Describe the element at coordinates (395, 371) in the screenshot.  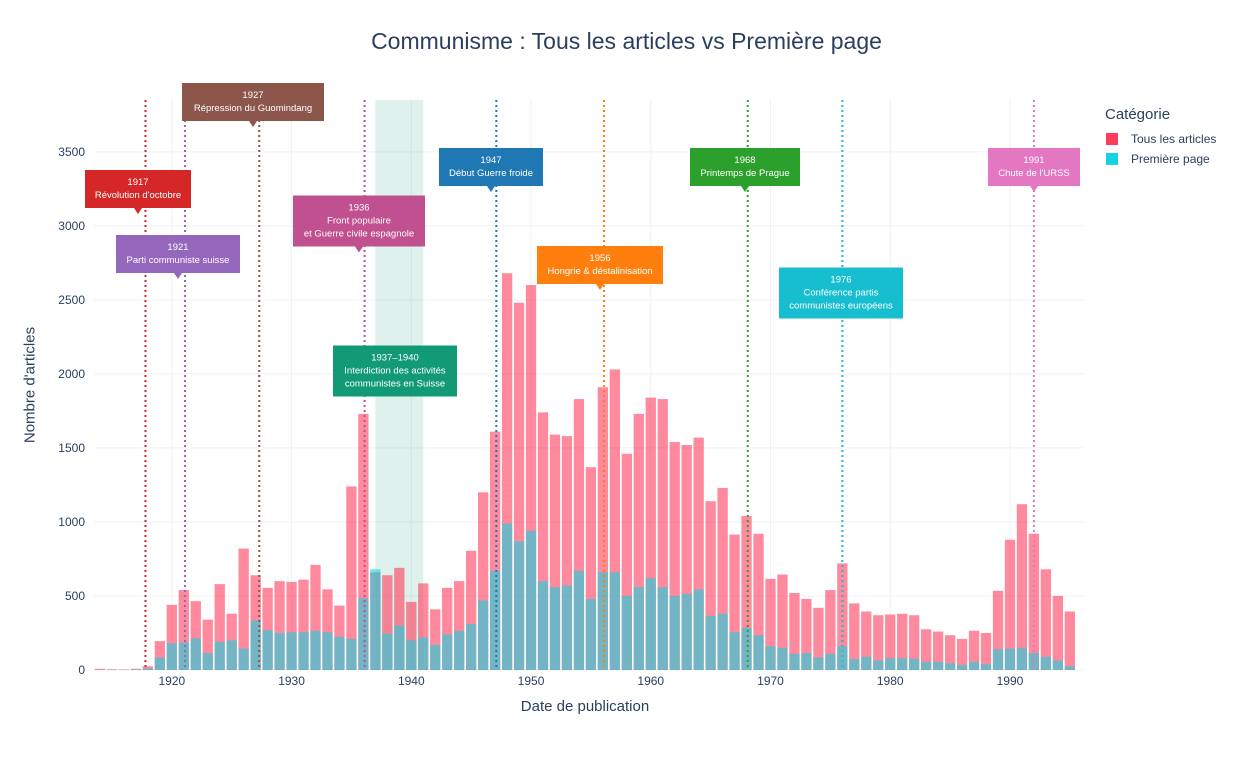
I see `annotation-text: Interdiction des activités` at that location.